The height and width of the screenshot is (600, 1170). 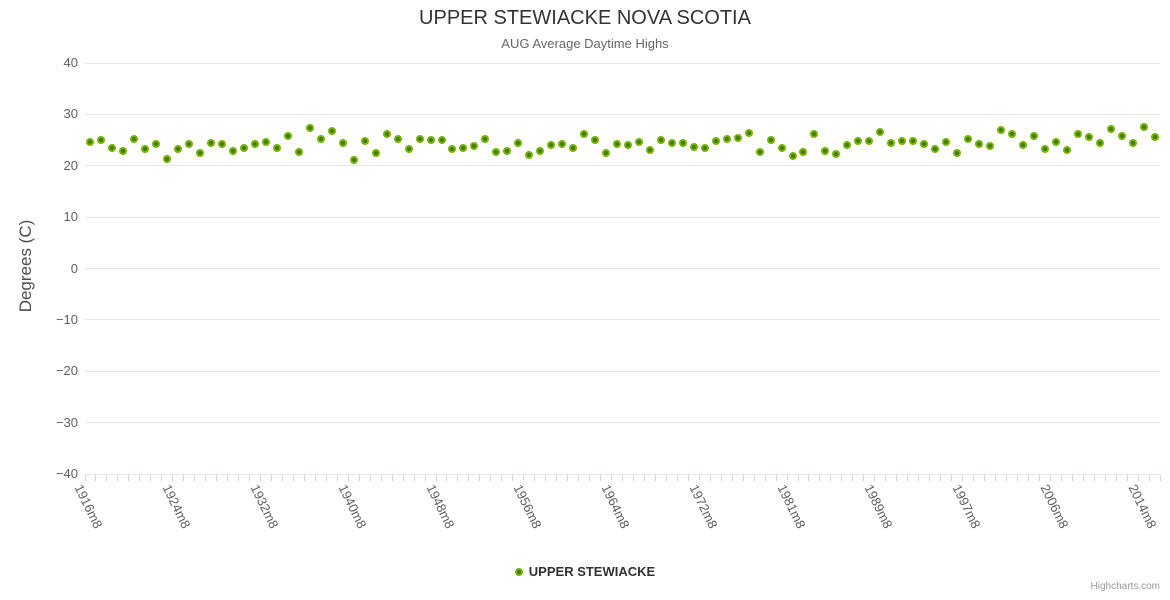 What do you see at coordinates (1125, 586) in the screenshot?
I see `highcharts-credits-link: Highcharts.com` at bounding box center [1125, 586].